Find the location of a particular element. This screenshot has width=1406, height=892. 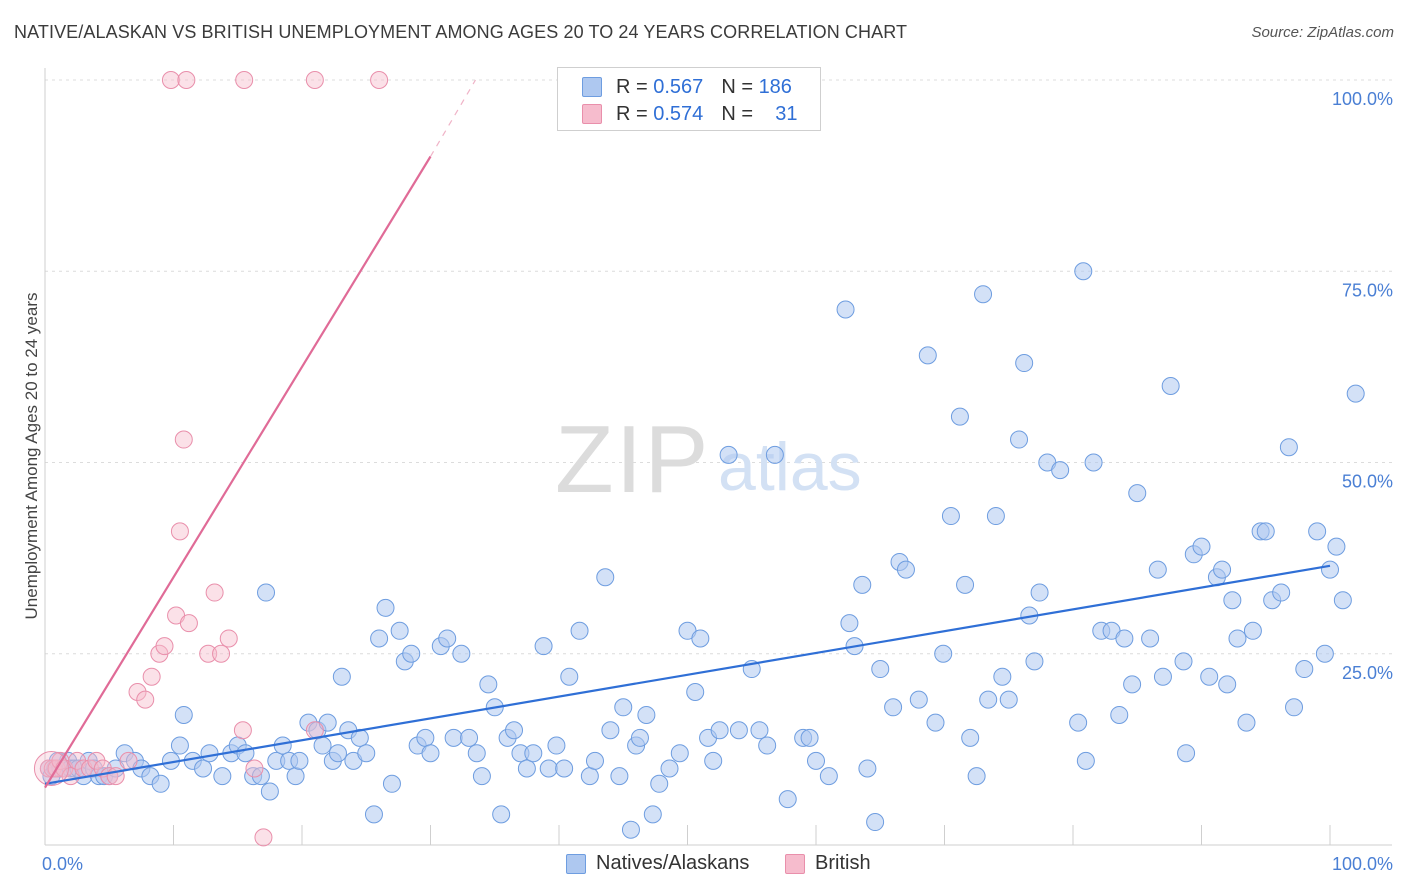

y-tick-label: 75.0% is located at coordinates (1367, 290).